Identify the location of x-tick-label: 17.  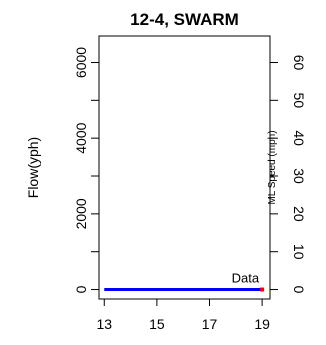
(210, 324).